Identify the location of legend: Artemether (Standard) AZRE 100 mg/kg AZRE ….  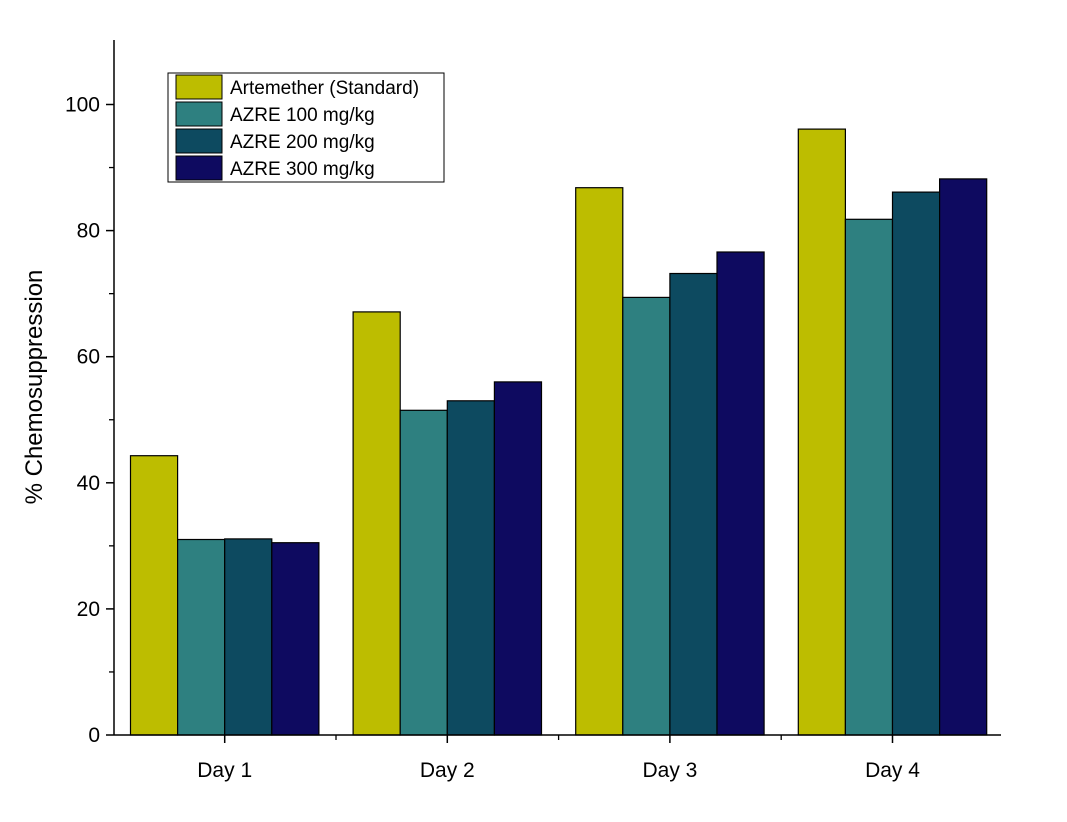
(306, 127).